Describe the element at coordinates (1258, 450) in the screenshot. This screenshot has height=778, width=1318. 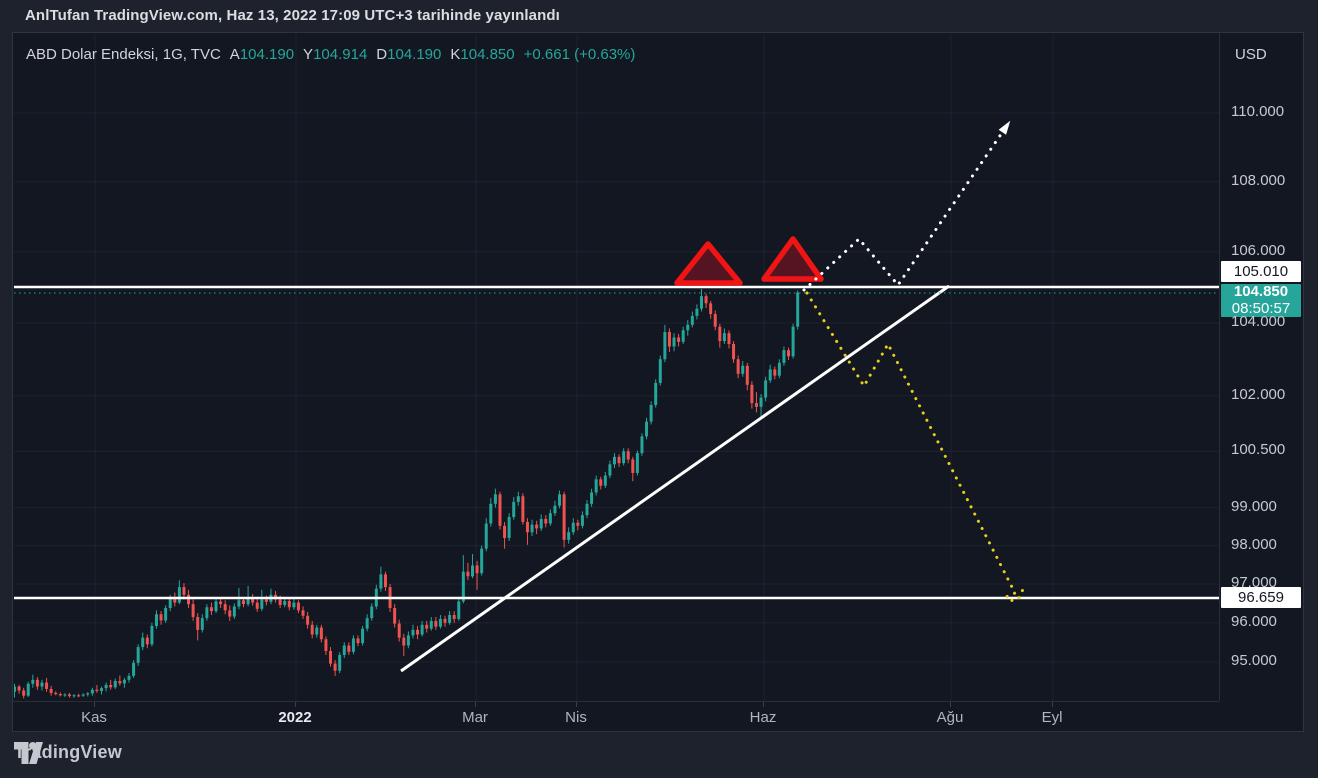
I see `price-tick-label: 100.500` at that location.